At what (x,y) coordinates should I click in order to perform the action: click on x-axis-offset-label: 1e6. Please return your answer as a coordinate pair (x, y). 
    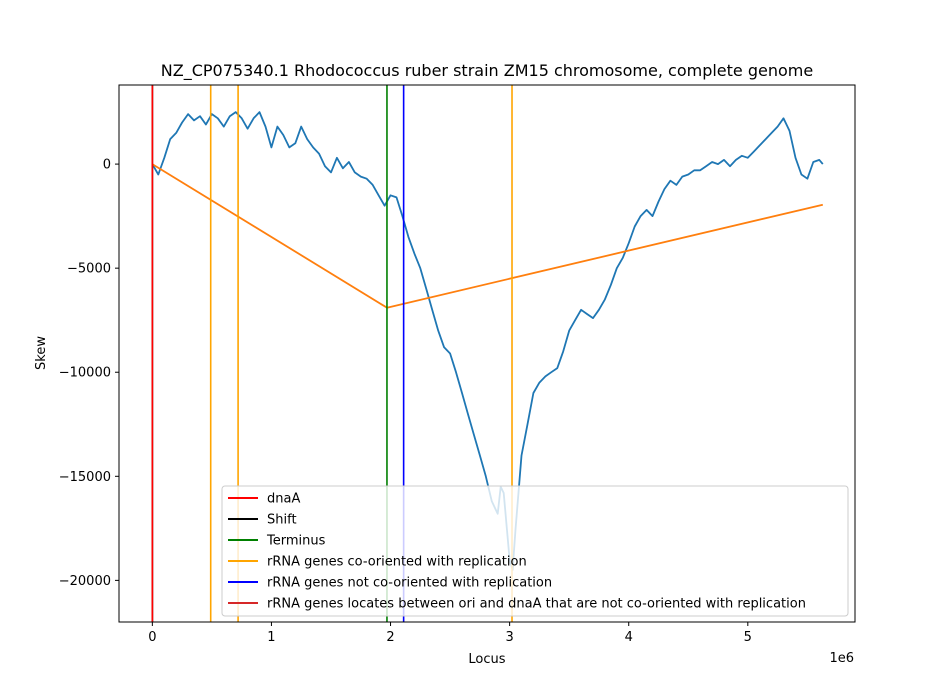
    Looking at the image, I should click on (841, 658).